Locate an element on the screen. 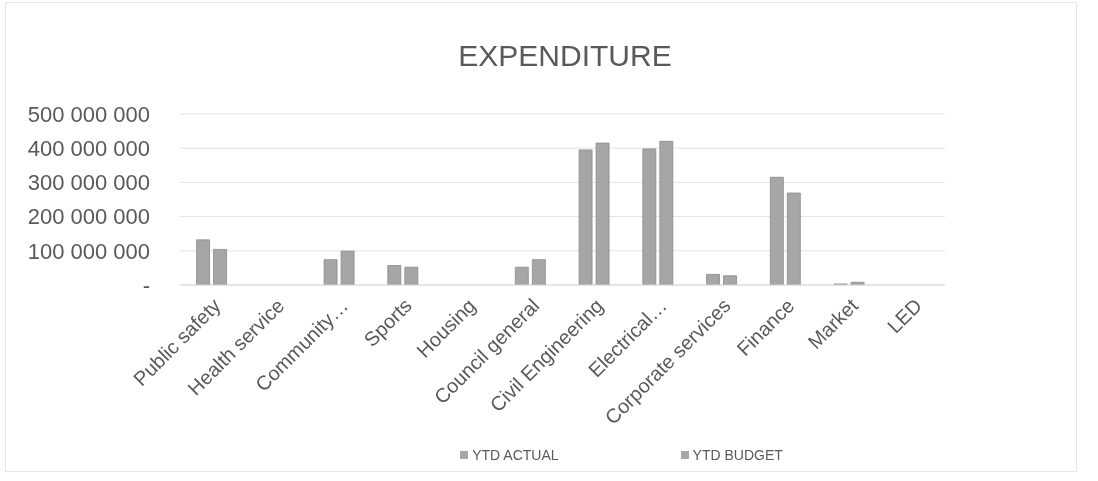 Image resolution: width=1098 pixels, height=481 pixels. y-tick-label: 100 000 000 is located at coordinates (88, 251).